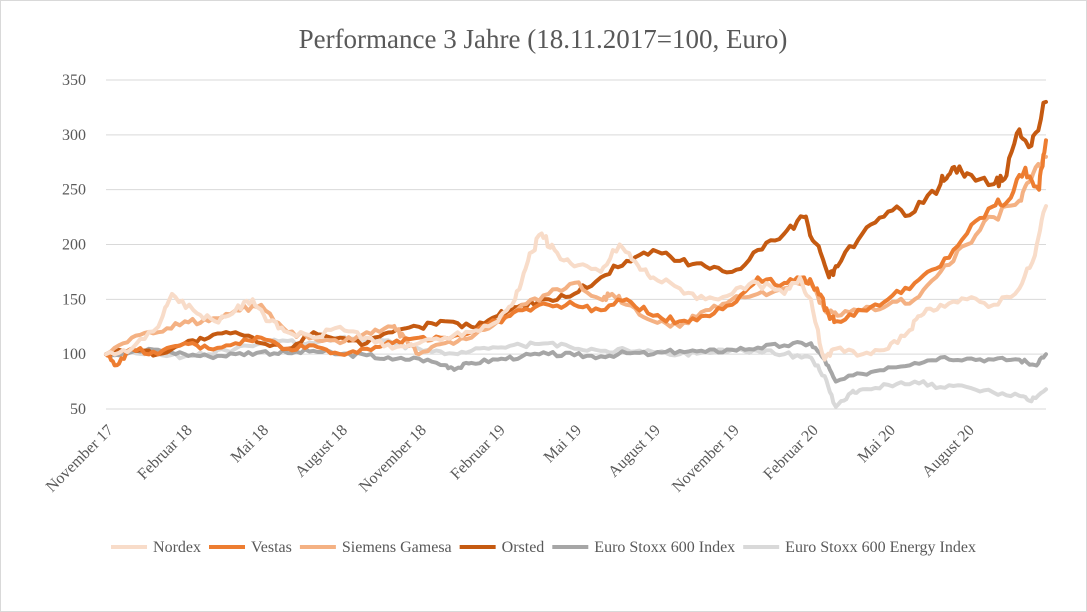 This screenshot has height=612, width=1087. I want to click on legend-label-siemens-gamesa: Siemens Gamesa, so click(397, 547).